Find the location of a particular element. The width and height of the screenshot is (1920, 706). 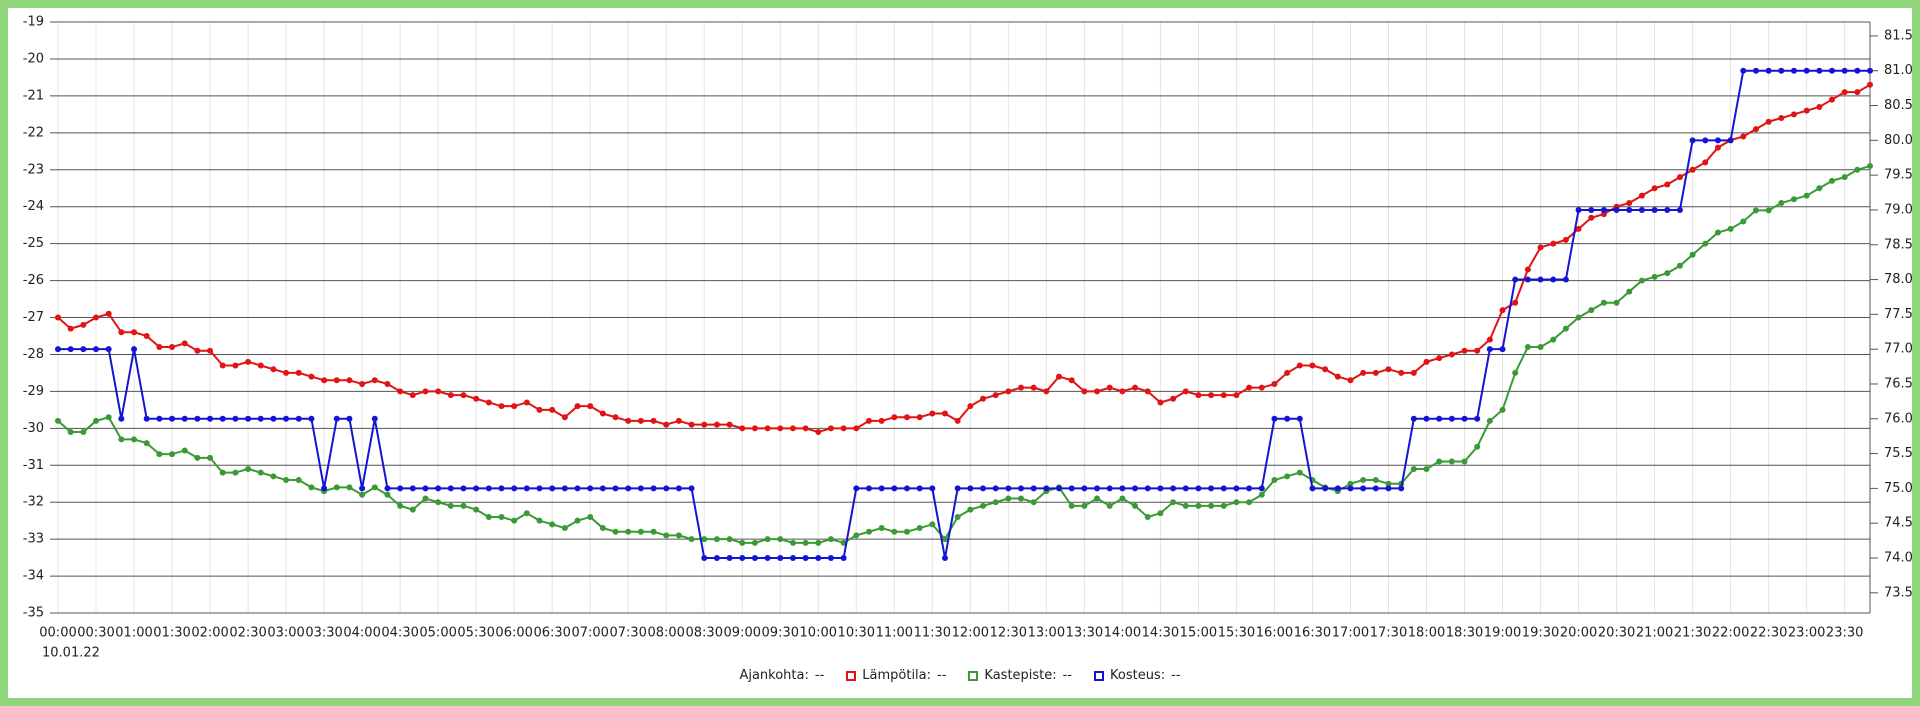

y-tick-label: -21 is located at coordinates (33, 95).